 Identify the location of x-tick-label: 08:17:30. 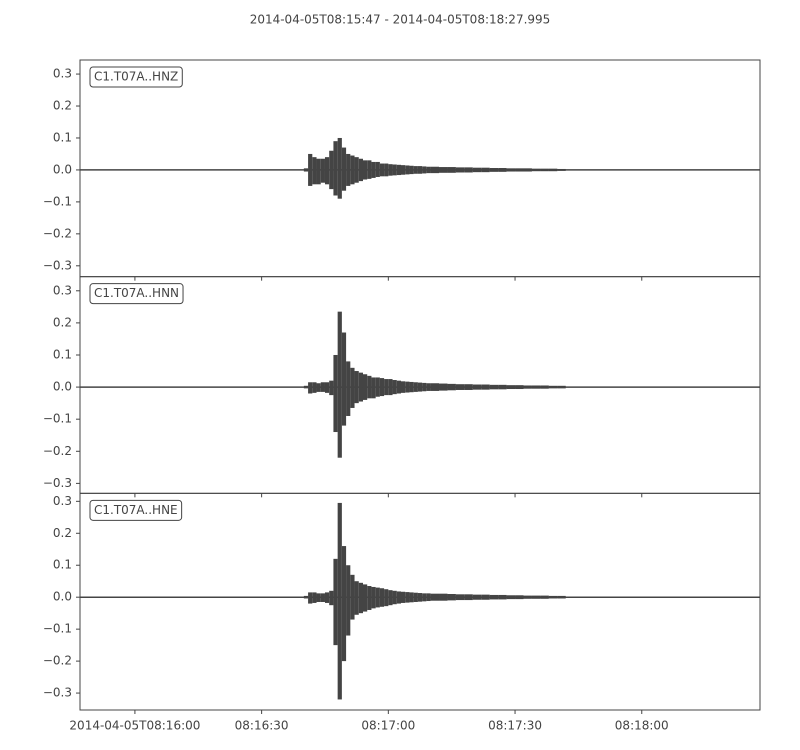
(515, 726).